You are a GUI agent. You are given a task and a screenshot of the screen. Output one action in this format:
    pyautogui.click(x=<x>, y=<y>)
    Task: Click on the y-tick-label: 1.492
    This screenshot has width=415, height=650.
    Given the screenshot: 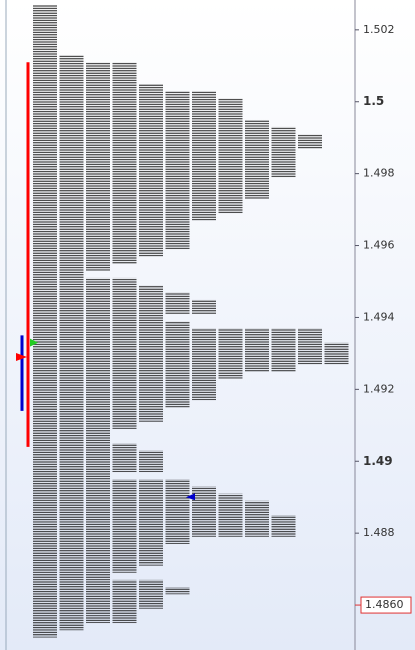 What is the action you would take?
    pyautogui.click(x=379, y=388)
    